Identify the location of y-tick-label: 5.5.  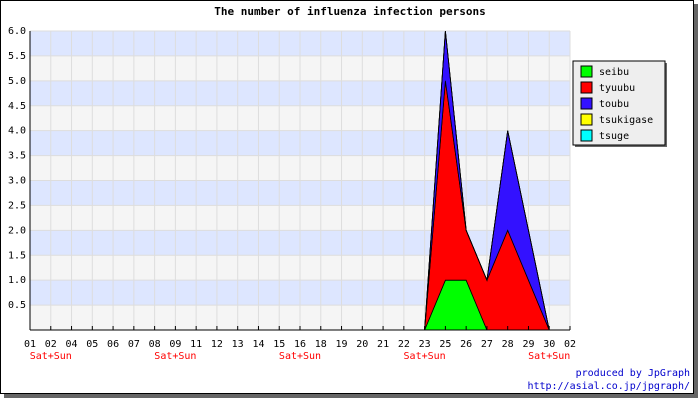
(17, 56).